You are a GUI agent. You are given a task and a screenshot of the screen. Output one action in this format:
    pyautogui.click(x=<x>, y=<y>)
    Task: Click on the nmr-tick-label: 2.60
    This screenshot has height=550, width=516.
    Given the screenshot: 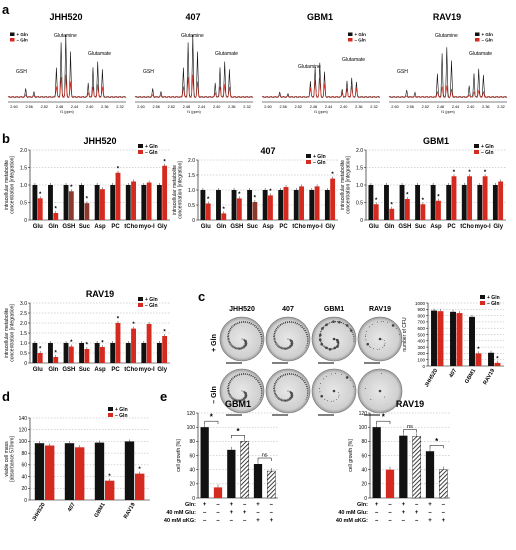 What is the action you would take?
    pyautogui.click(x=13, y=107)
    